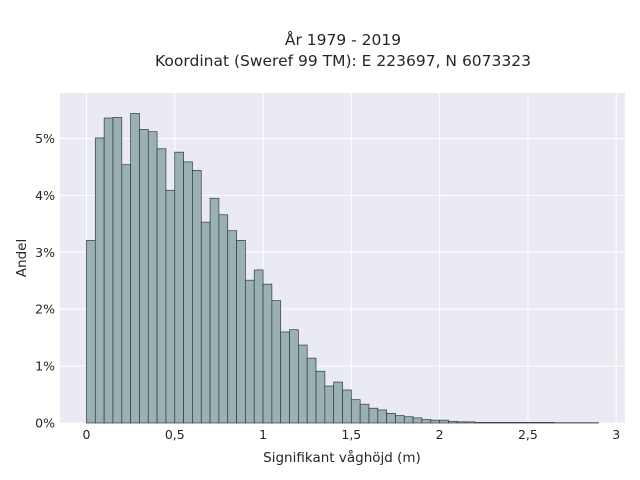 The width and height of the screenshot is (640, 480). What do you see at coordinates (87, 434) in the screenshot?
I see `x-tick-label: 0` at bounding box center [87, 434].